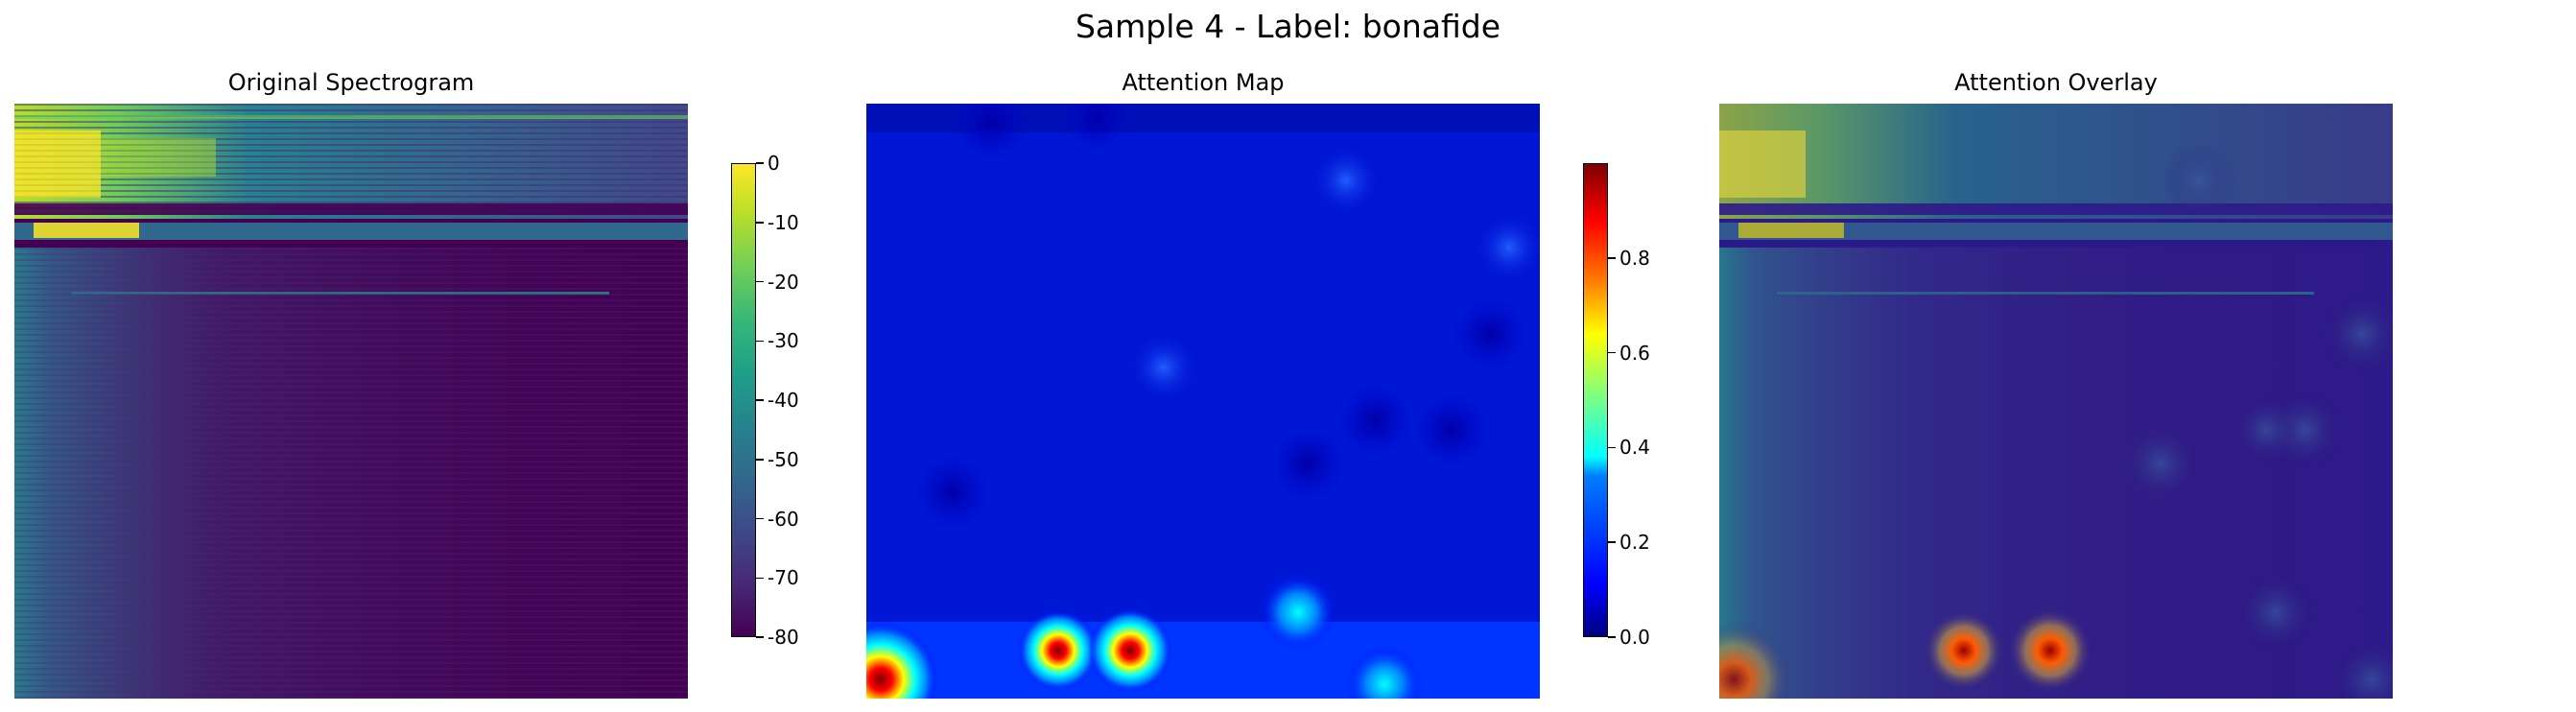 This screenshot has height=712, width=2576. I want to click on spectrogram-colorbar-tick-label: -20, so click(783, 282).